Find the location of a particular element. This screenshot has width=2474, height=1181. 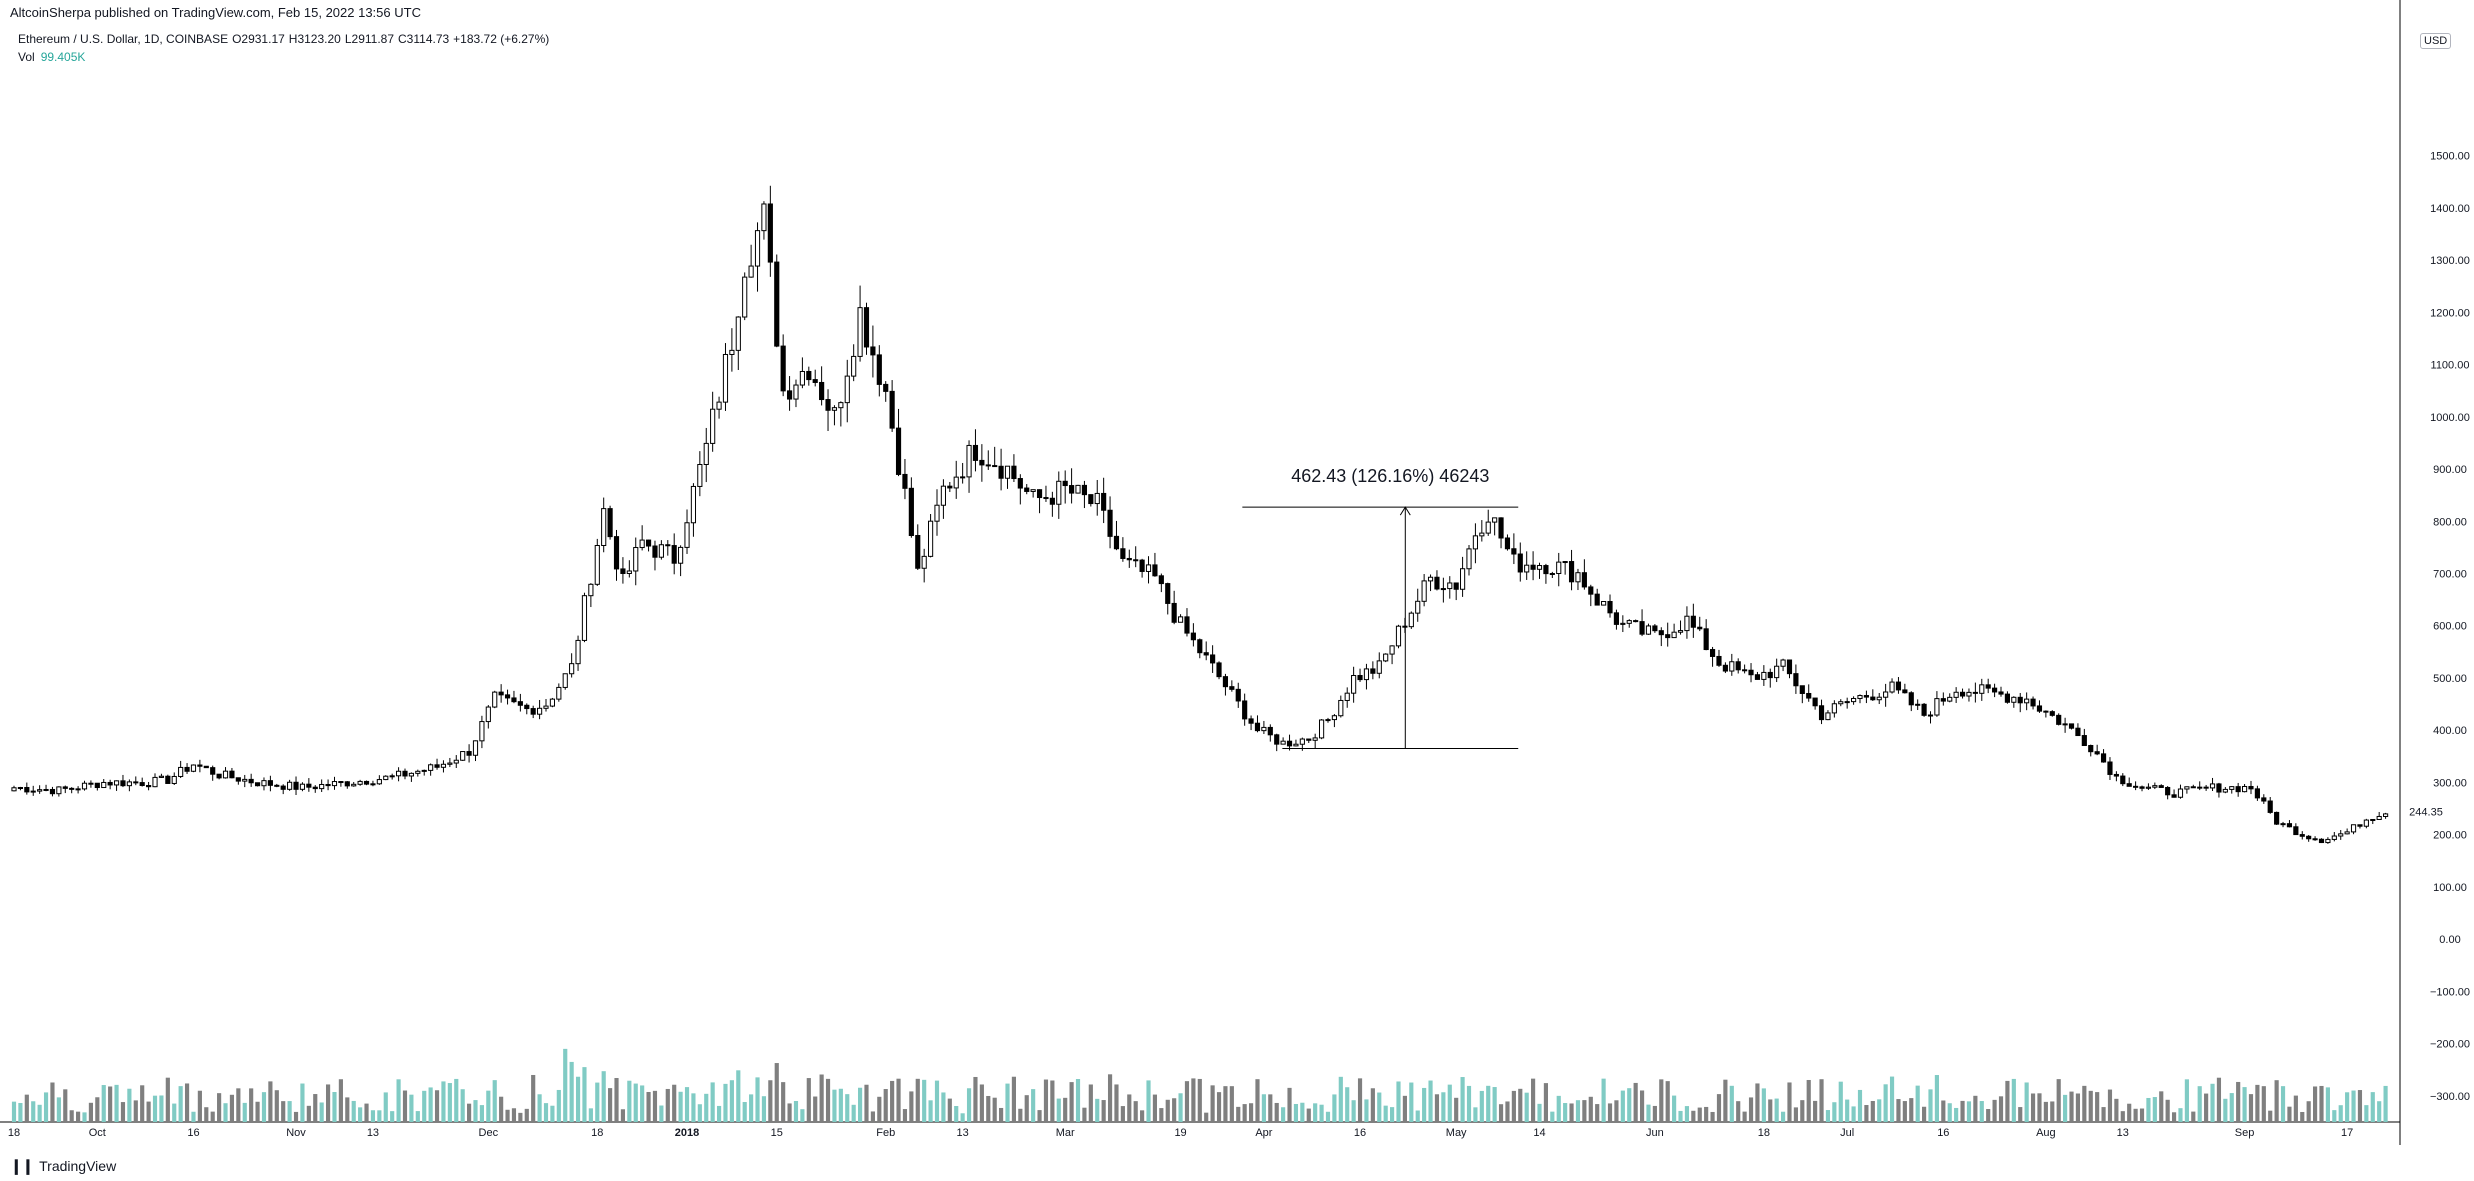

x-tick-label: 2018 is located at coordinates (687, 1133).